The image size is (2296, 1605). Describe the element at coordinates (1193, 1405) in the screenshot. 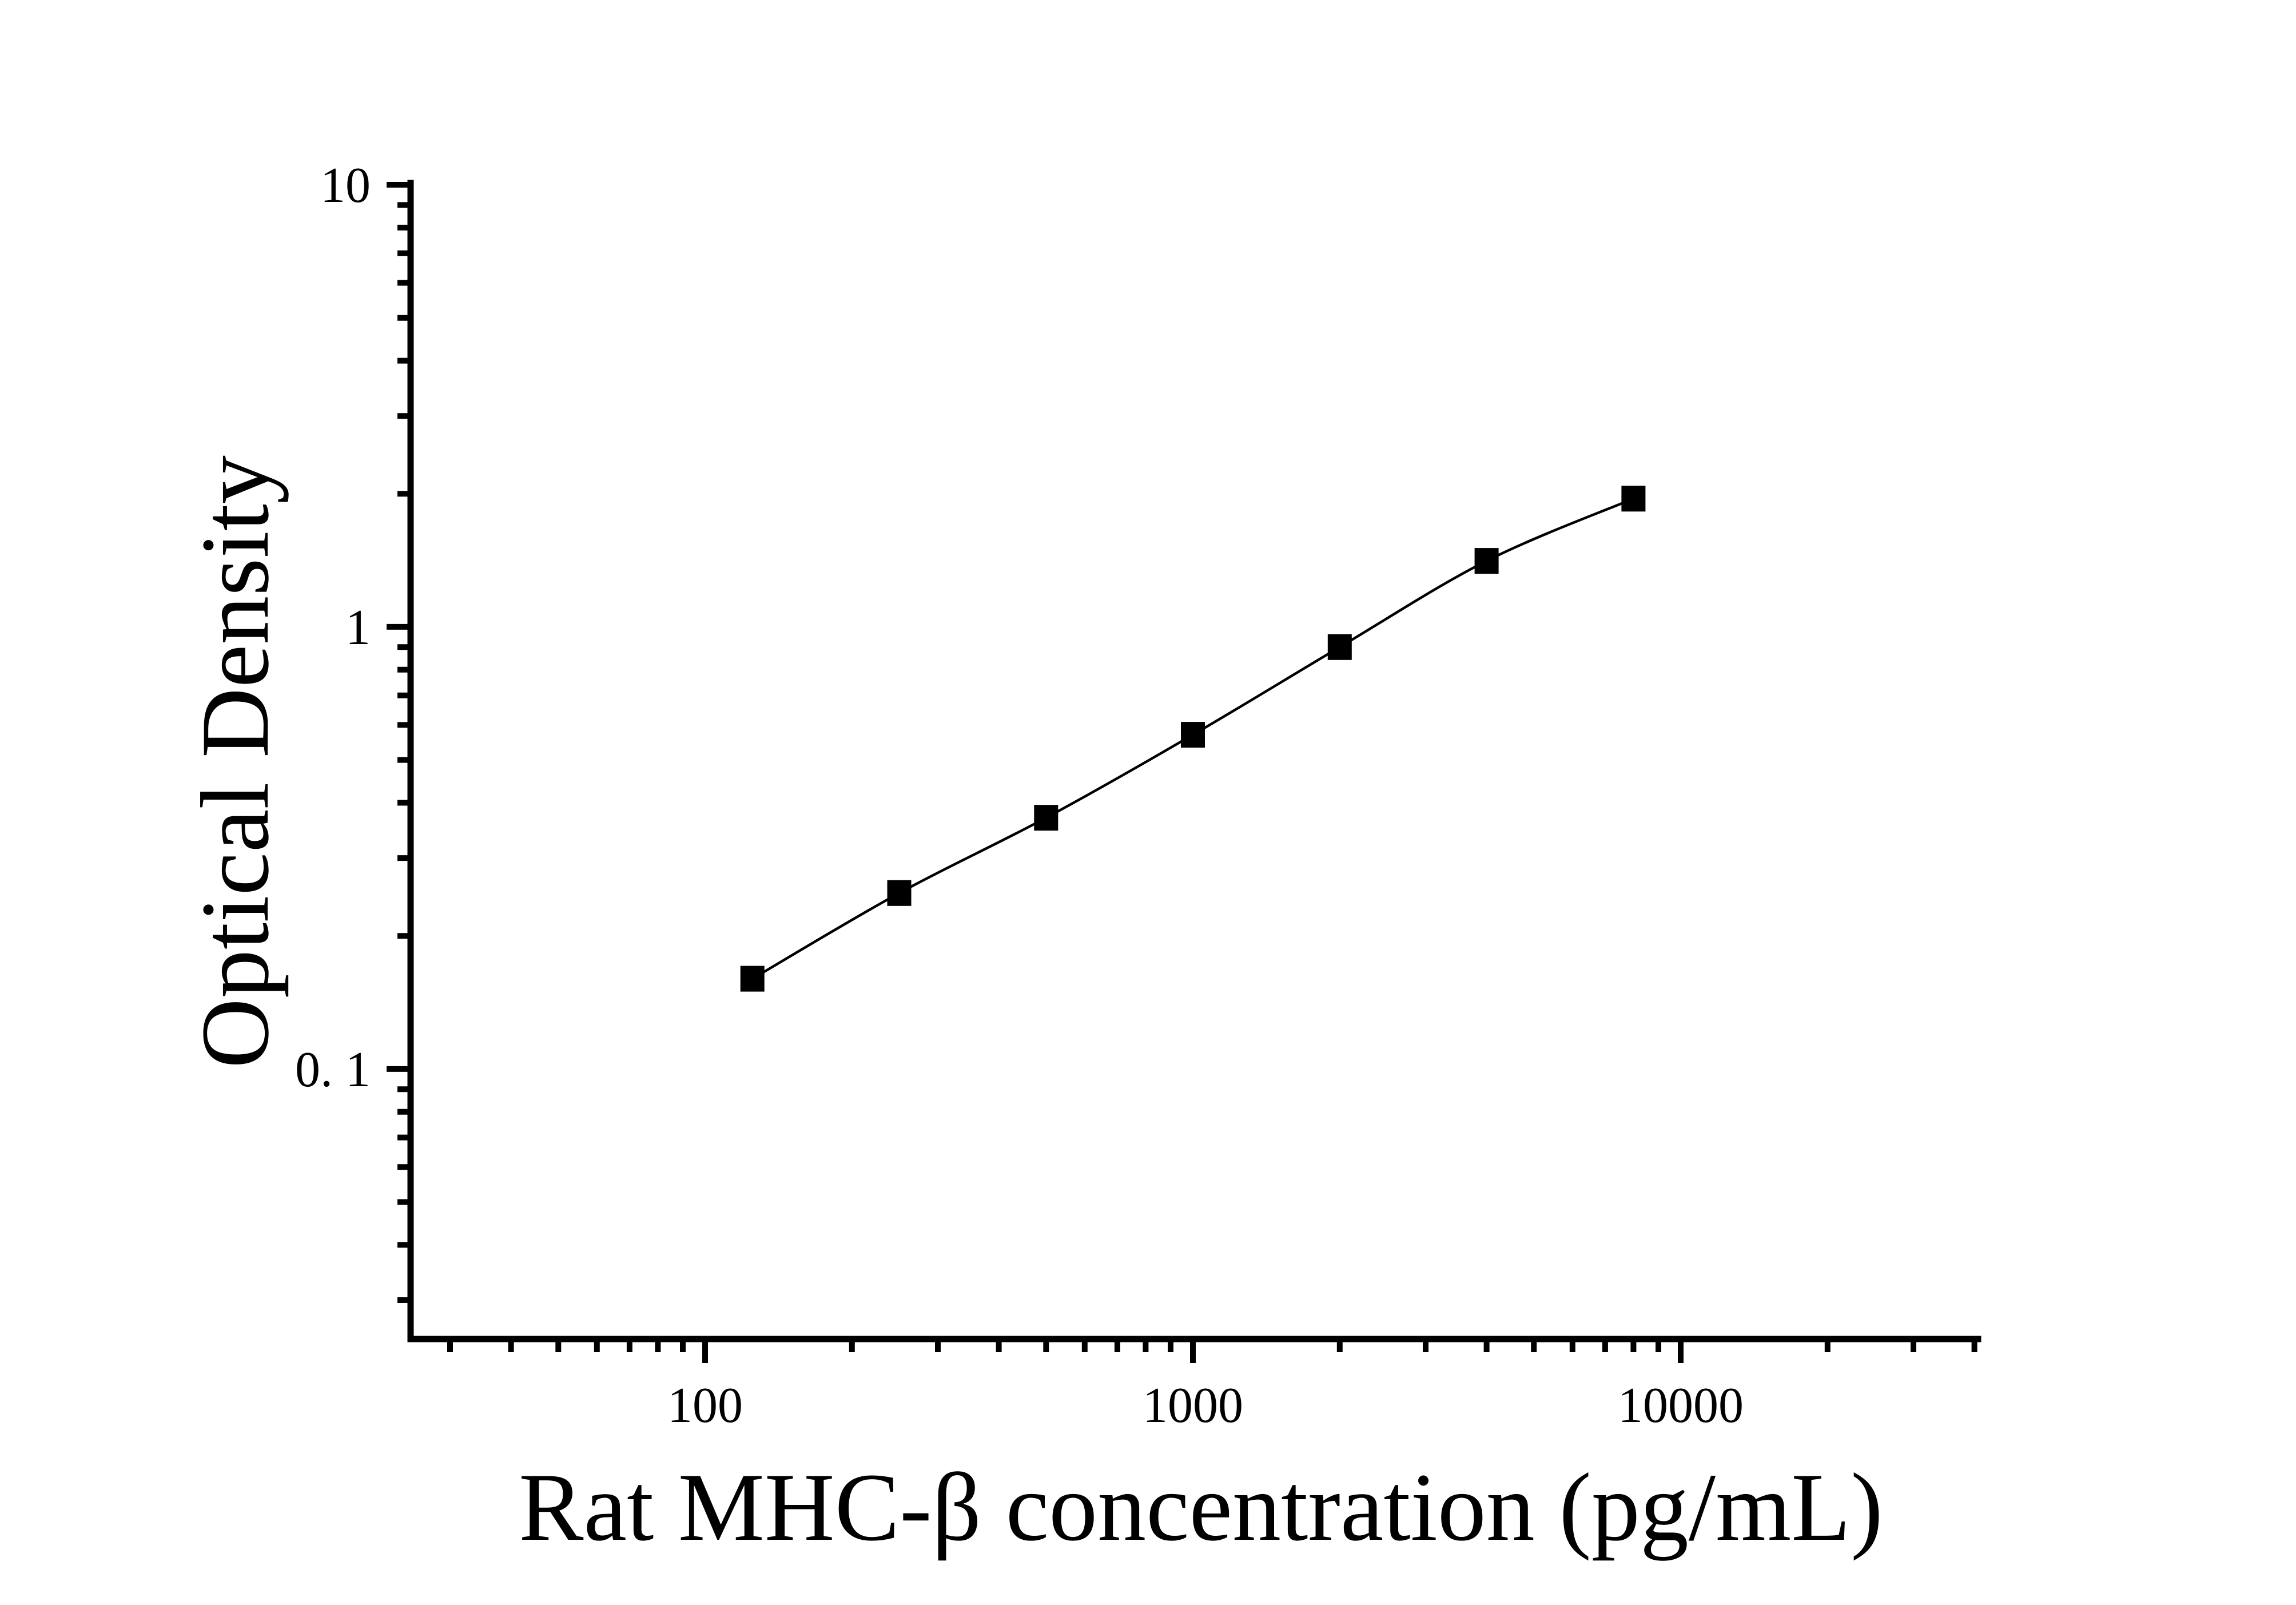

I see `x-tick-label: 1000` at that location.